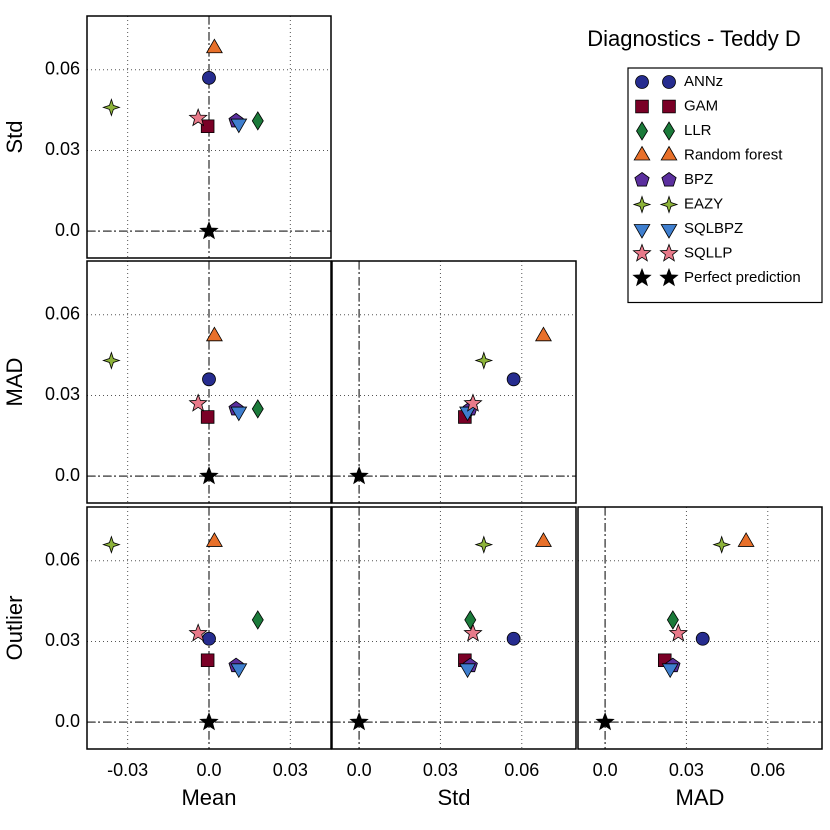 Image resolution: width=830 pixels, height=830 pixels. What do you see at coordinates (453, 797) in the screenshot?
I see `x-axis-label: Std` at bounding box center [453, 797].